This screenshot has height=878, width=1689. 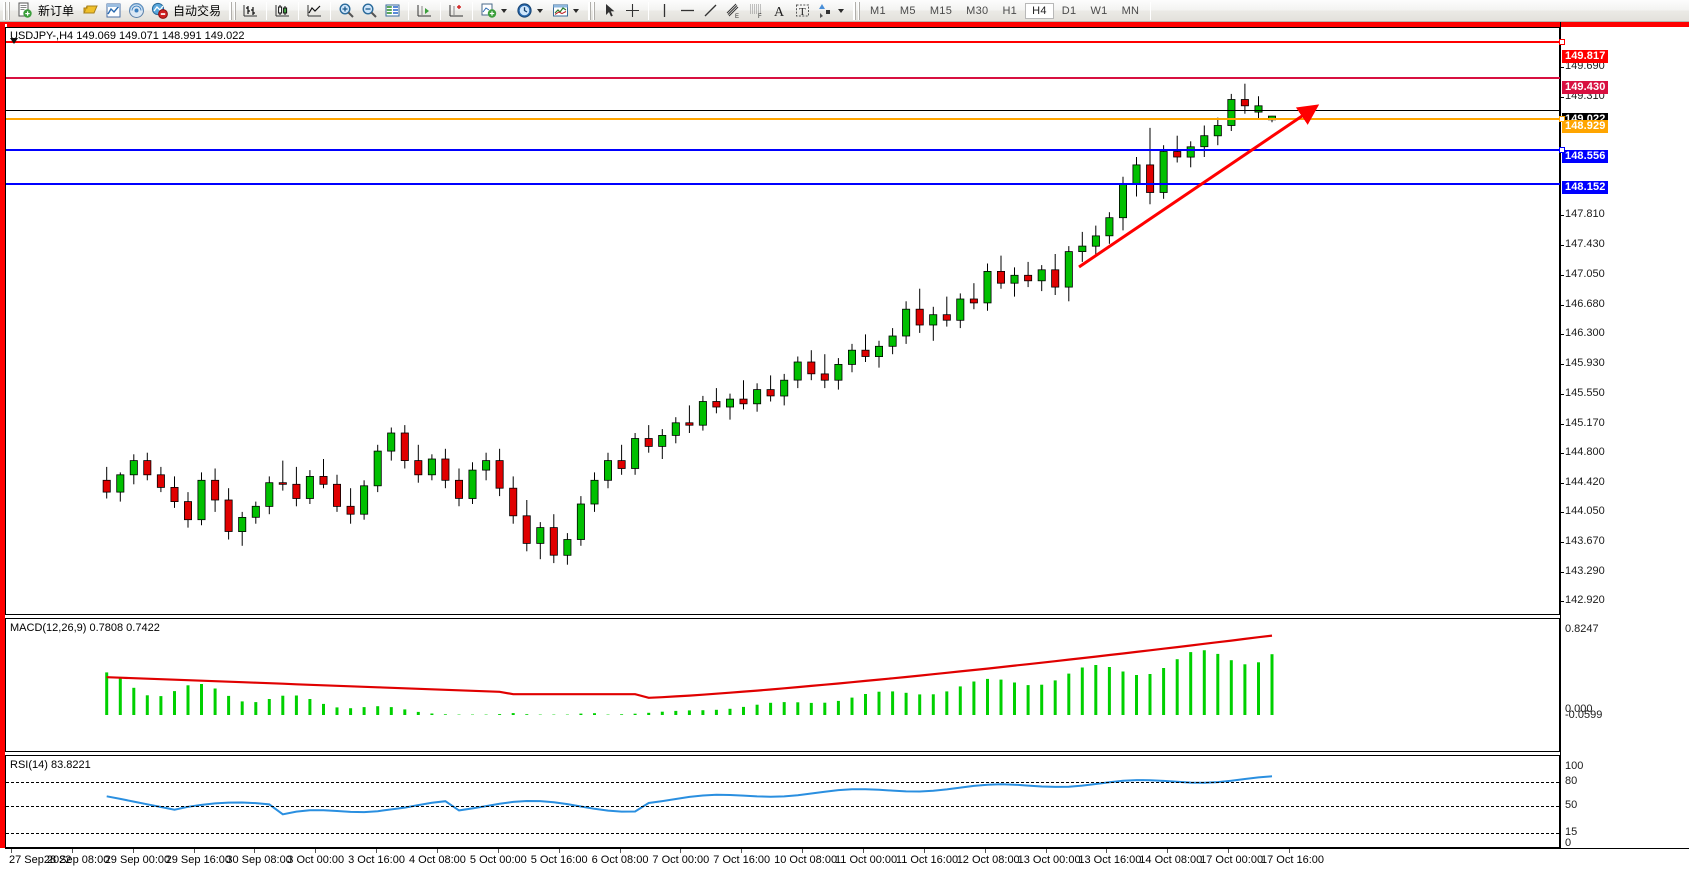 What do you see at coordinates (90, 11) in the screenshot?
I see `expert-advisors-button` at bounding box center [90, 11].